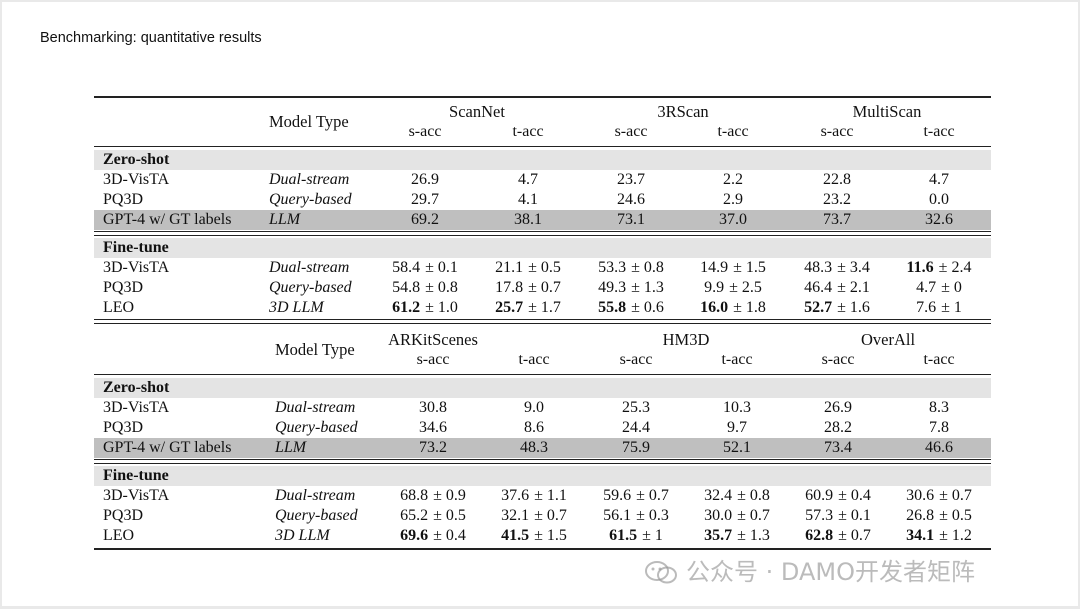 The image size is (1080, 609). Describe the element at coordinates (433, 407) in the screenshot. I see `cell-value: 30.8` at that location.